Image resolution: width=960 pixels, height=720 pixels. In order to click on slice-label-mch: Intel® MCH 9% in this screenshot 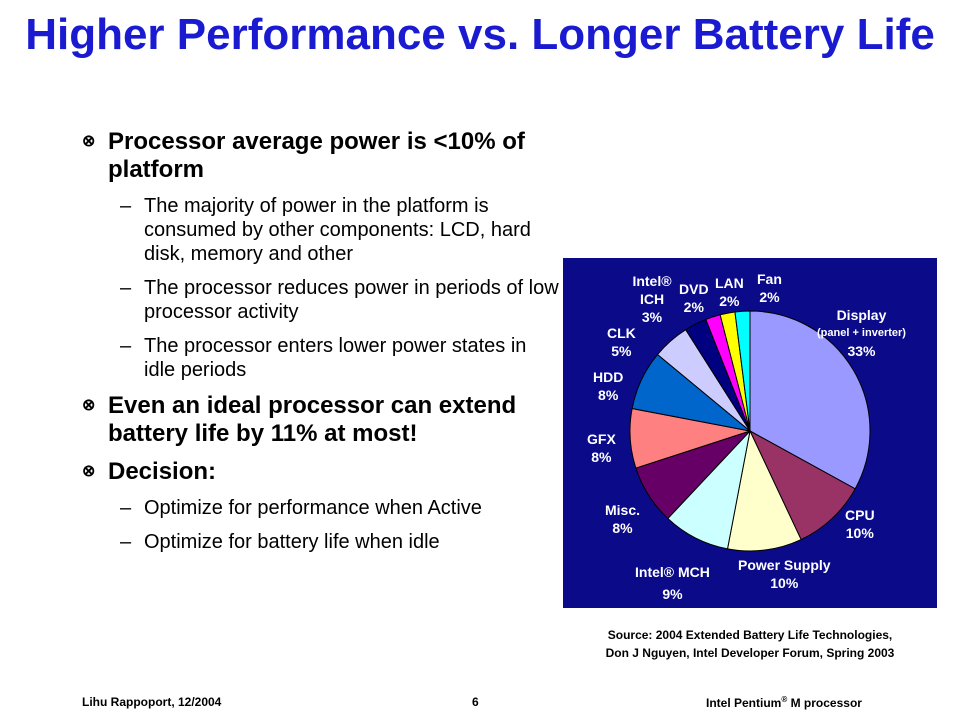, I will do `click(672, 583)`.